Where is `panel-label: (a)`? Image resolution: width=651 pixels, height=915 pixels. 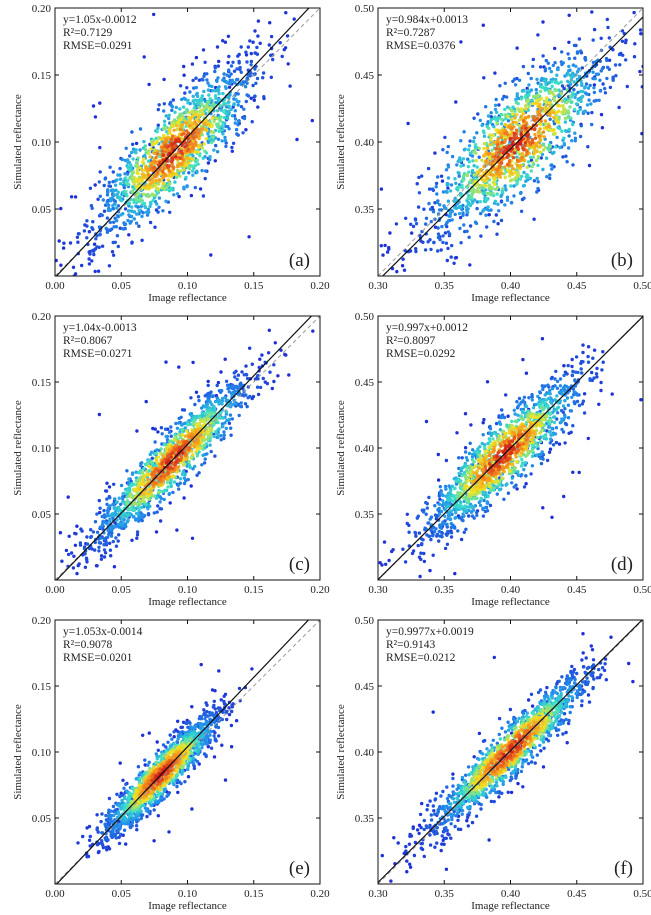 panel-label: (a) is located at coordinates (299, 260).